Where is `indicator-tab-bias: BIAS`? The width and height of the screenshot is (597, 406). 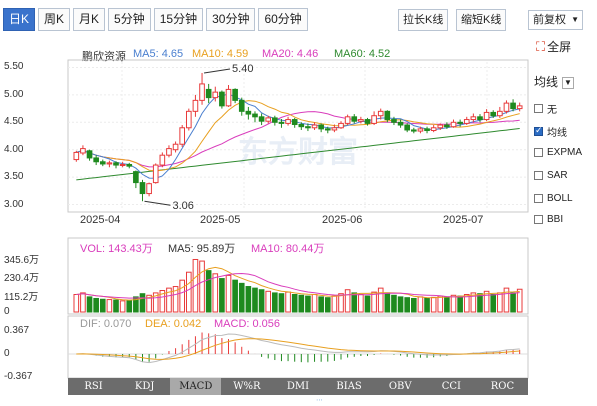 indicator-tab-bias: BIAS is located at coordinates (349, 386).